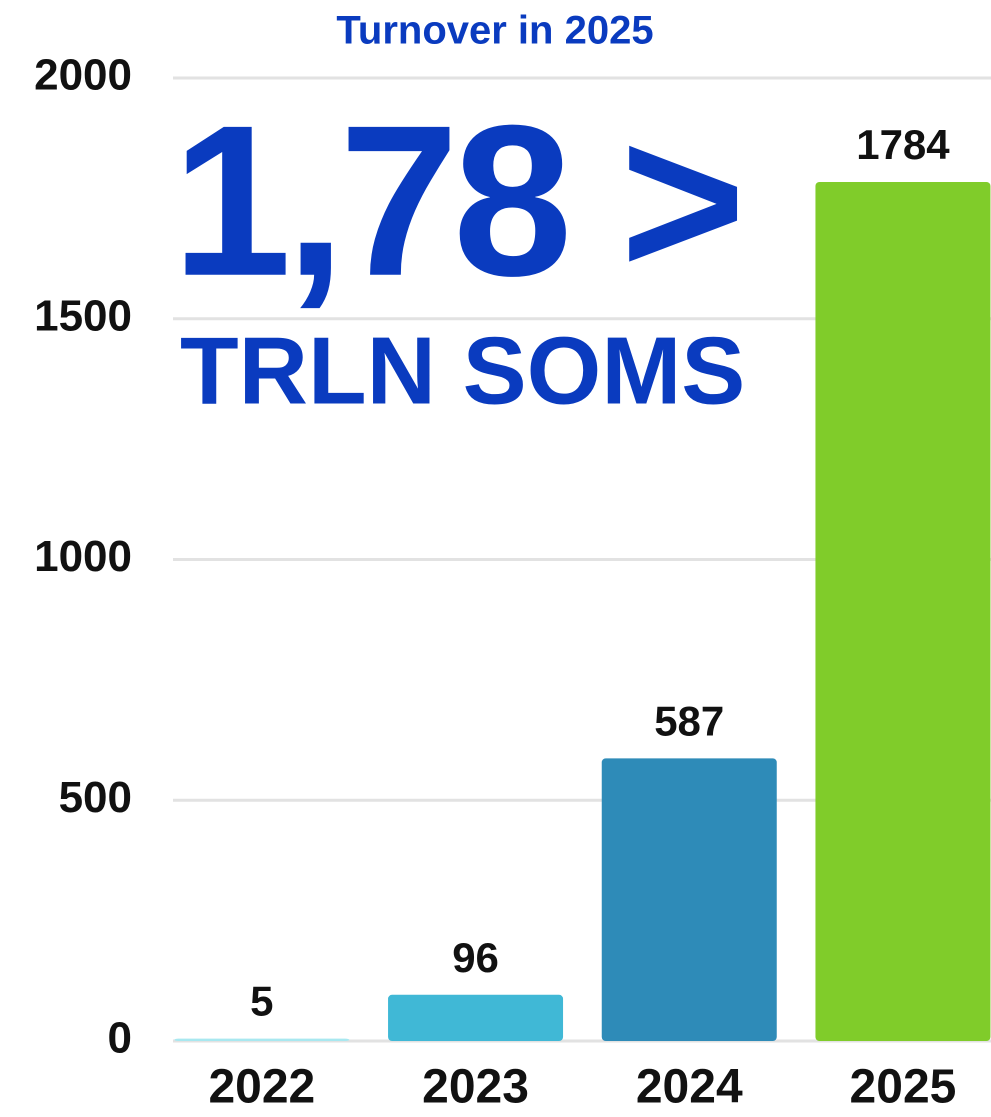 The image size is (991, 1117). Describe the element at coordinates (475, 1087) in the screenshot. I see `x-tick-label: 2023` at that location.